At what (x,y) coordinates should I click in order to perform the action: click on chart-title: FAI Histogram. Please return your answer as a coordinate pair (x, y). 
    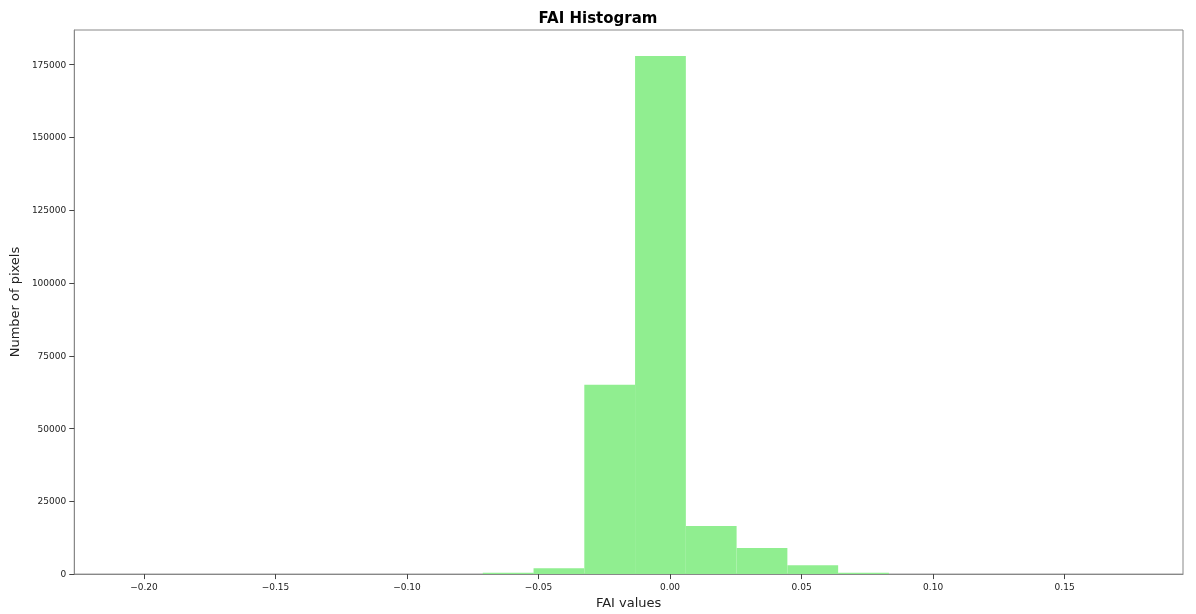
    Looking at the image, I should click on (598, 17).